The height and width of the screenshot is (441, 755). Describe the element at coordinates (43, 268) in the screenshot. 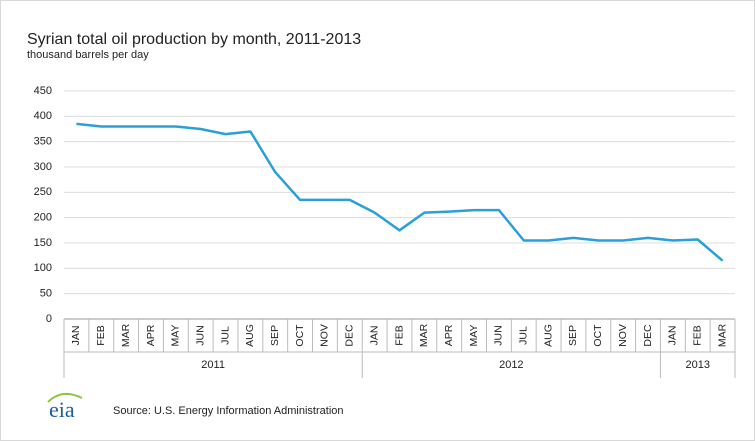

I see `y-tick-label: 100` at that location.